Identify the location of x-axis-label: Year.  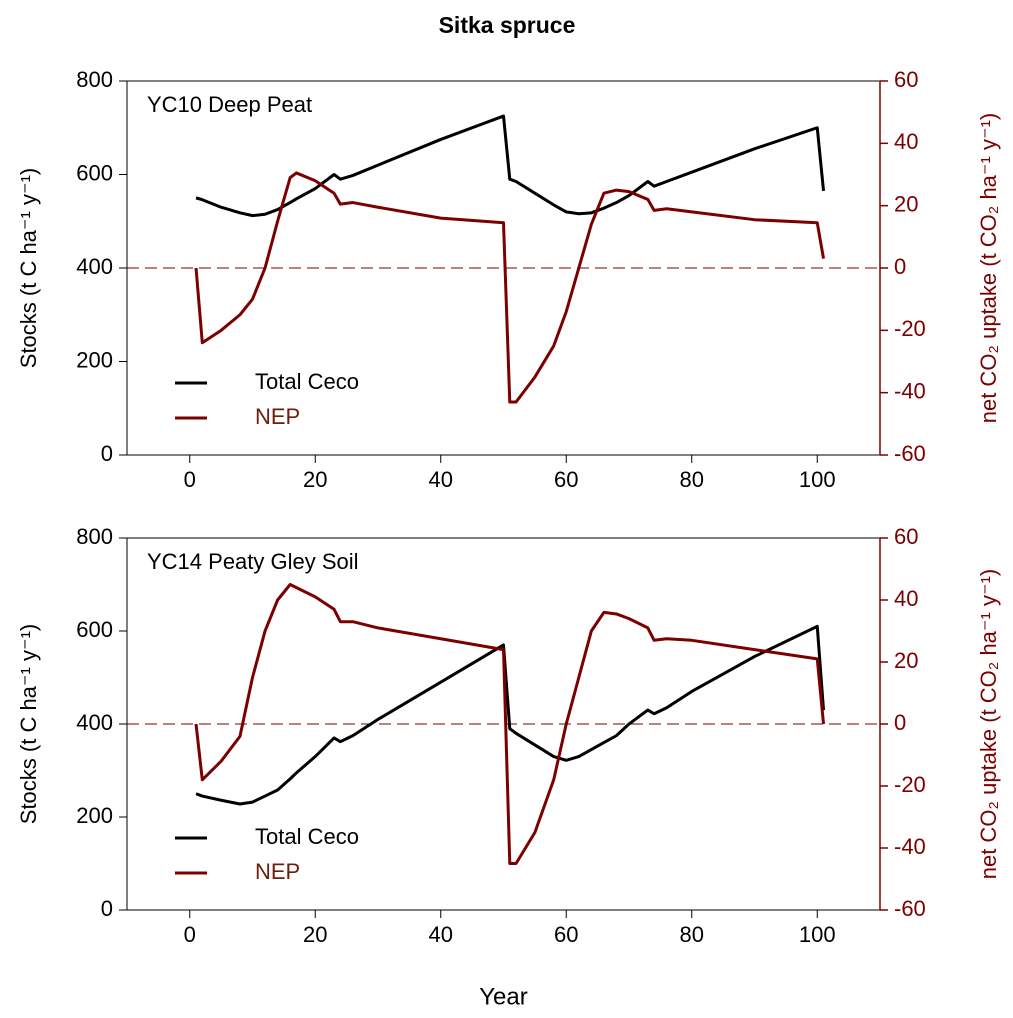
(503, 996).